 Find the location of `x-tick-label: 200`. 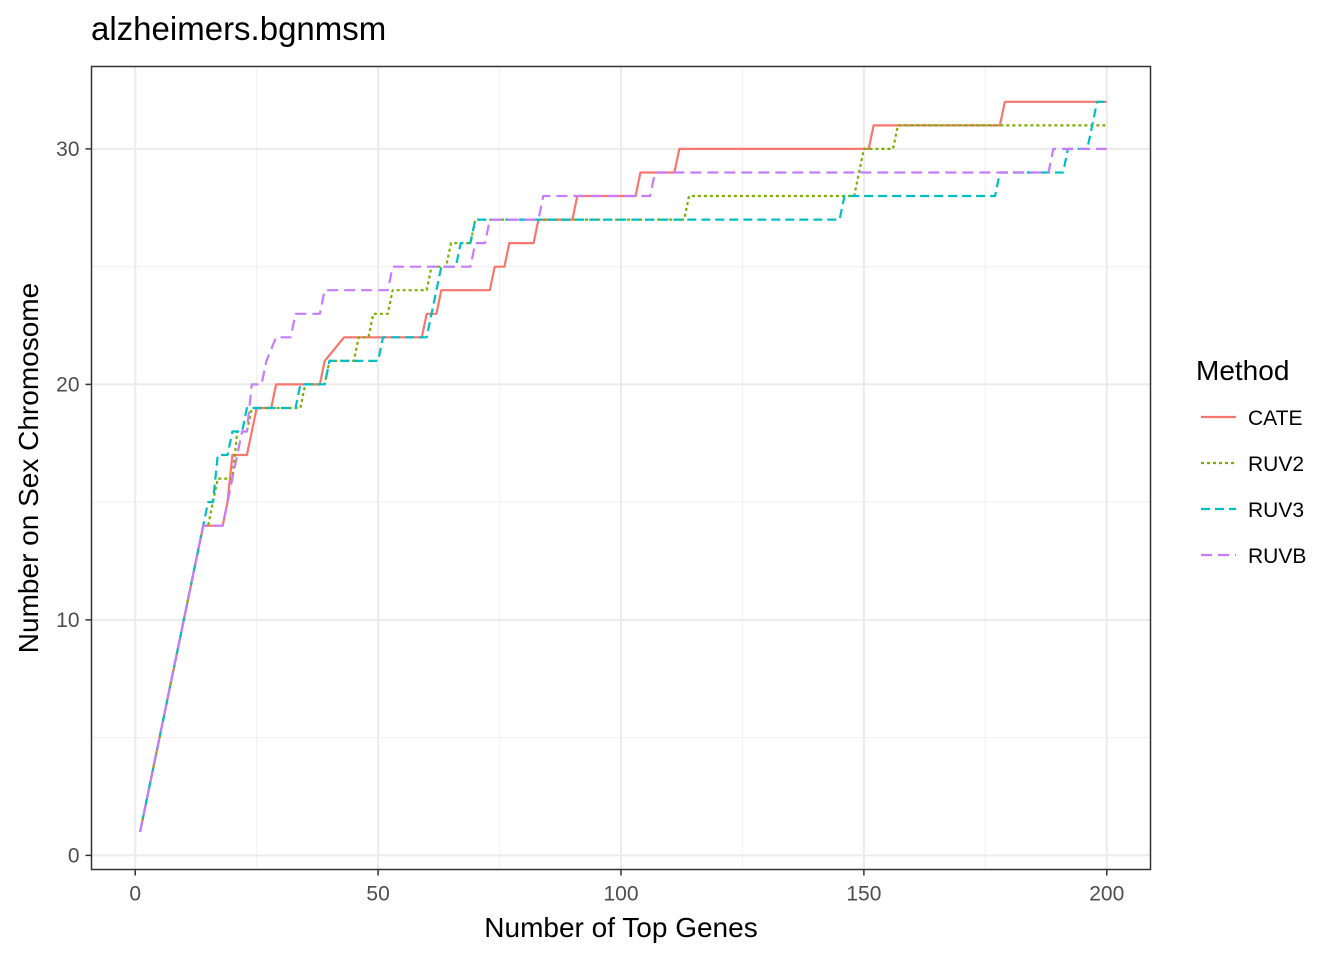

x-tick-label: 200 is located at coordinates (1106, 894).